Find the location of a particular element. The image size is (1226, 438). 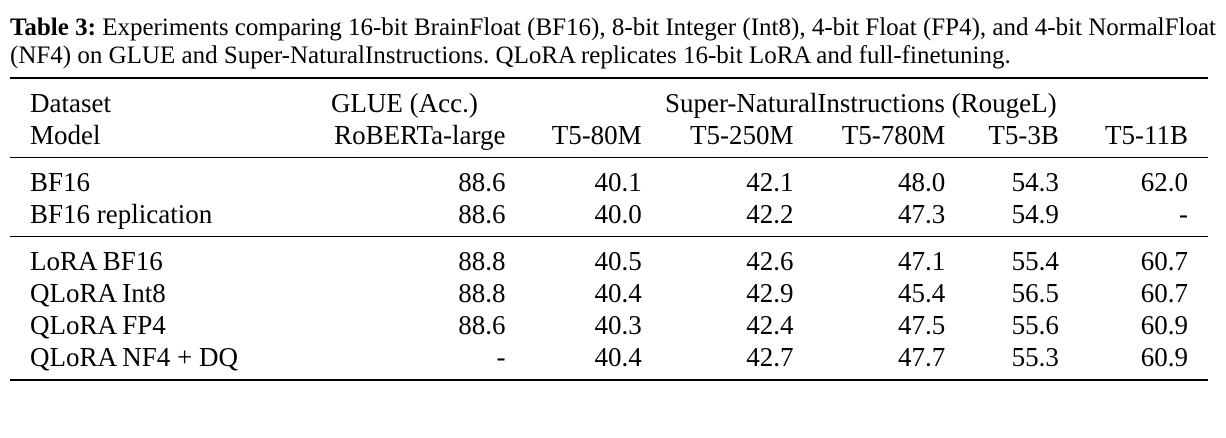

table-row: QLoRA FP4 88.6 40.3 42.4 47.5 55.6 60.9 is located at coordinates (609, 325).